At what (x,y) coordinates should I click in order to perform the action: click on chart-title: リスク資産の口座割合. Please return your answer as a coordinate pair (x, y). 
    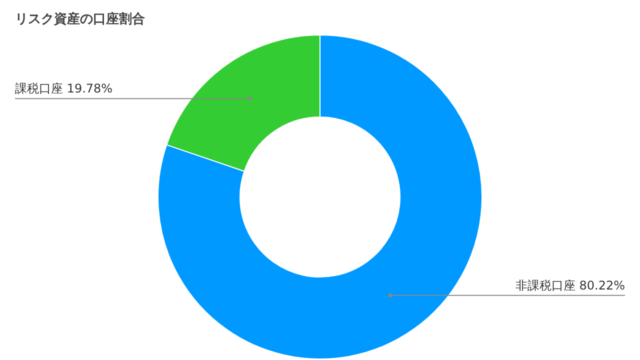
    Looking at the image, I should click on (80, 19).